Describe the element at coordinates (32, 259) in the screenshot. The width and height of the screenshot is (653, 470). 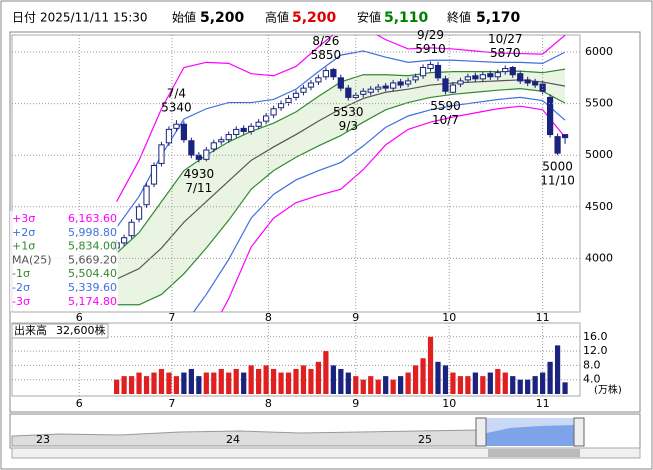
I see `legend-name: MA(25)` at that location.